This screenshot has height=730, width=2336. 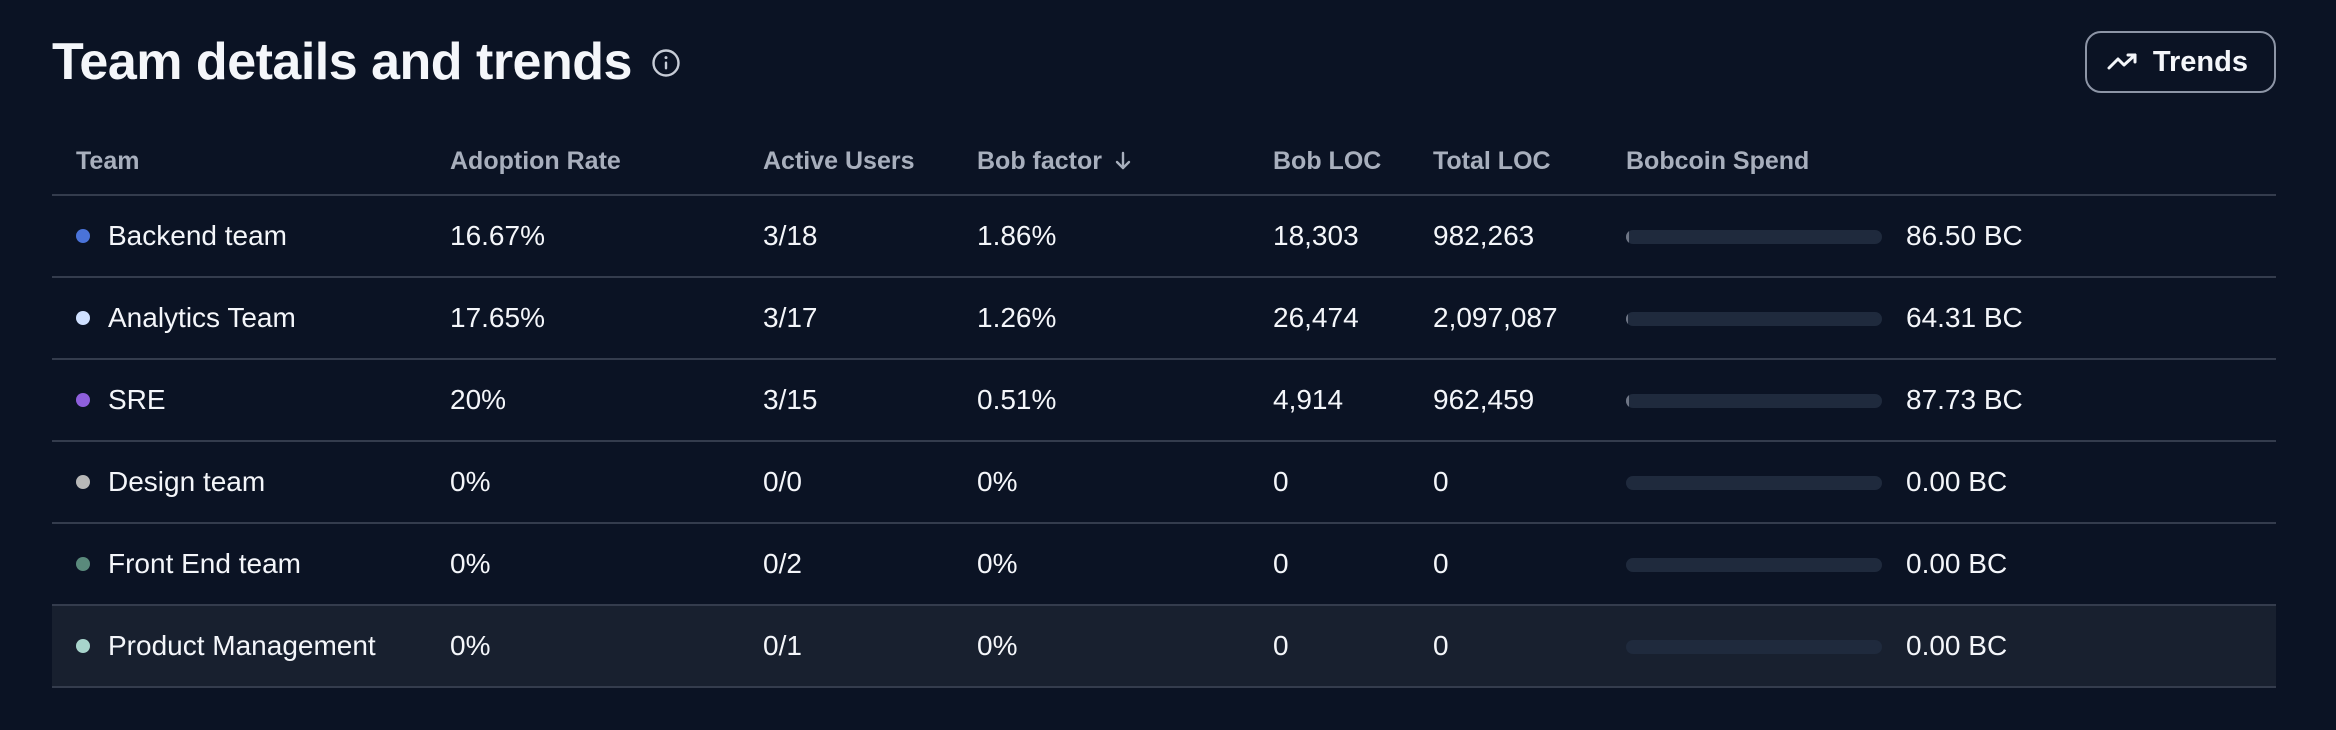 What do you see at coordinates (187, 481) in the screenshot?
I see `team-name: Design team` at bounding box center [187, 481].